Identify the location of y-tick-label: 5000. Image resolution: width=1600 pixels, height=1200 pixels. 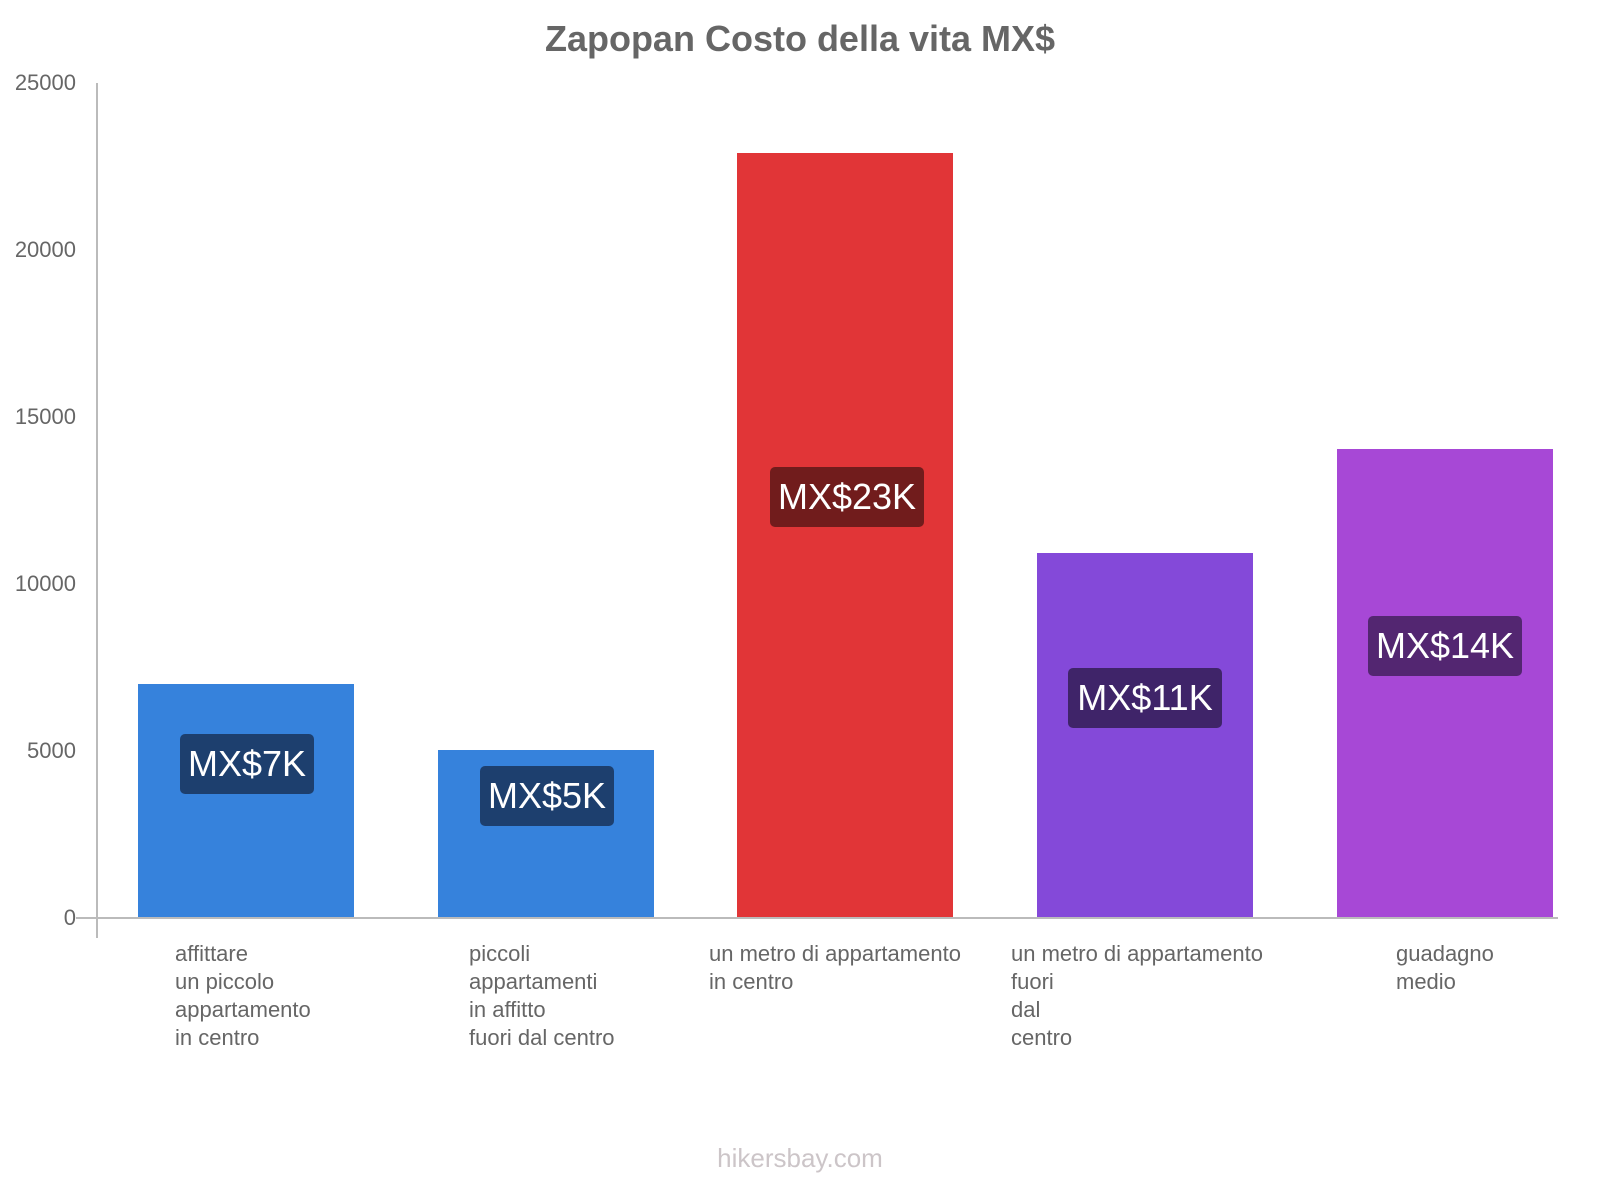
(51, 750).